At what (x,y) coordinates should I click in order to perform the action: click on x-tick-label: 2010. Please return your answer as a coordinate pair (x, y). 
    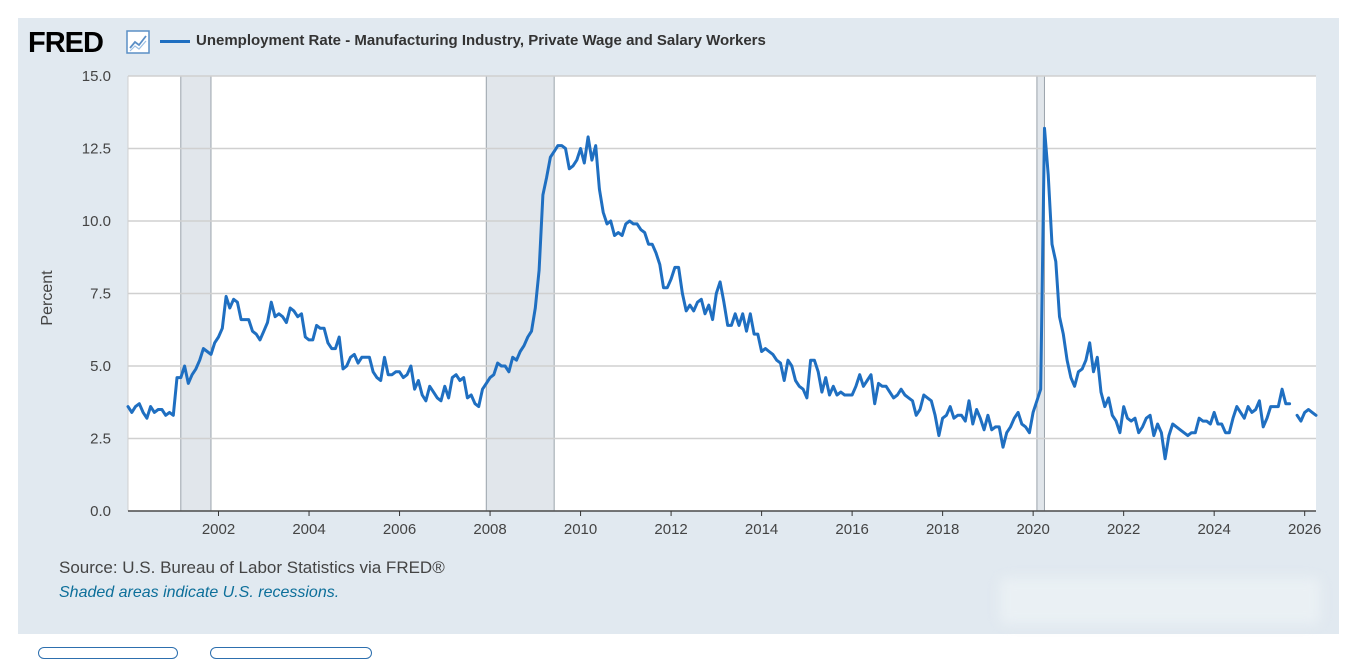
    Looking at the image, I should click on (580, 529).